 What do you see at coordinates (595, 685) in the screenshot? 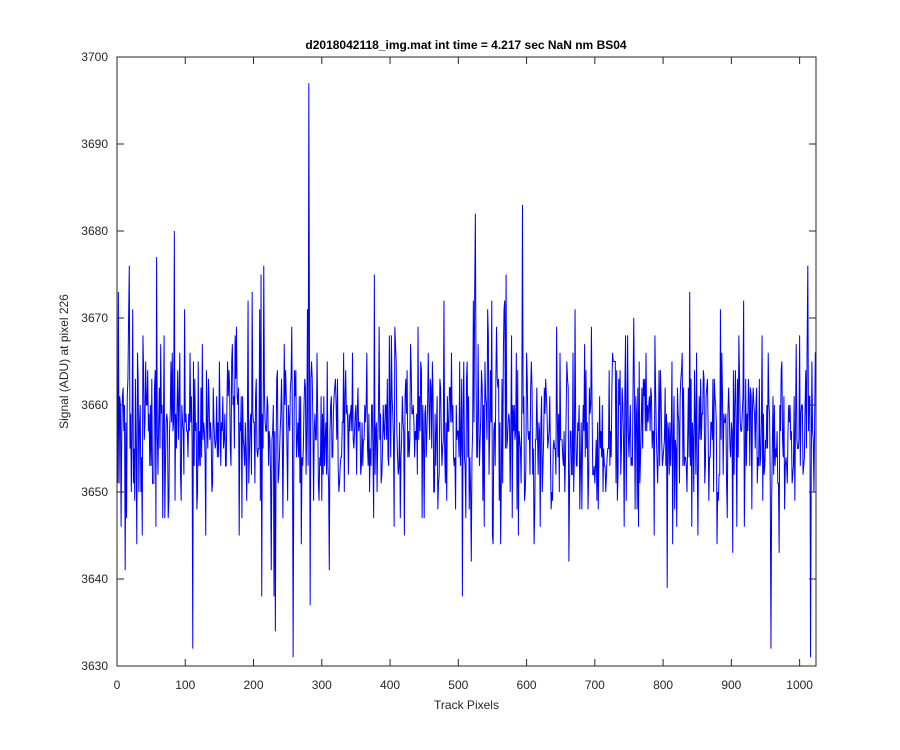
I see `x-tick-label: 700` at bounding box center [595, 685].